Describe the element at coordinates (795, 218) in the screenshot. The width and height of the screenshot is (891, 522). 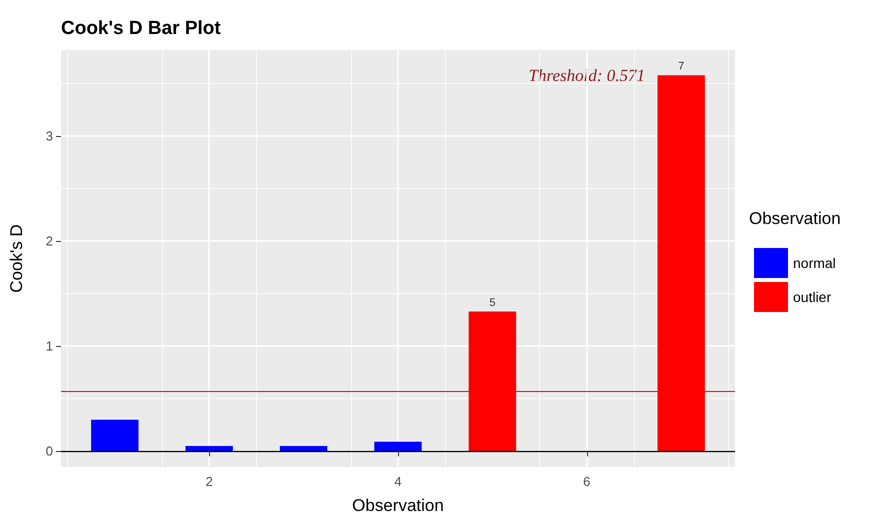
I see `legend-title: Observation` at that location.